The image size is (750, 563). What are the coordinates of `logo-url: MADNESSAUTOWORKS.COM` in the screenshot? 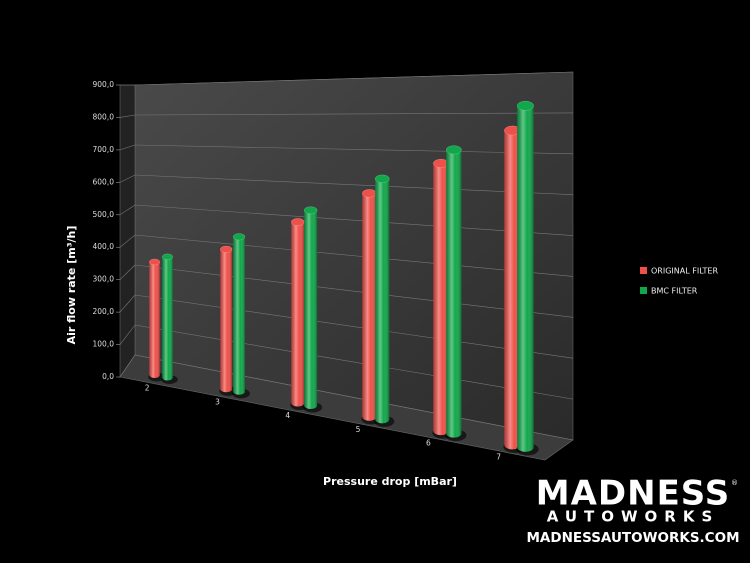 It's located at (632, 538).